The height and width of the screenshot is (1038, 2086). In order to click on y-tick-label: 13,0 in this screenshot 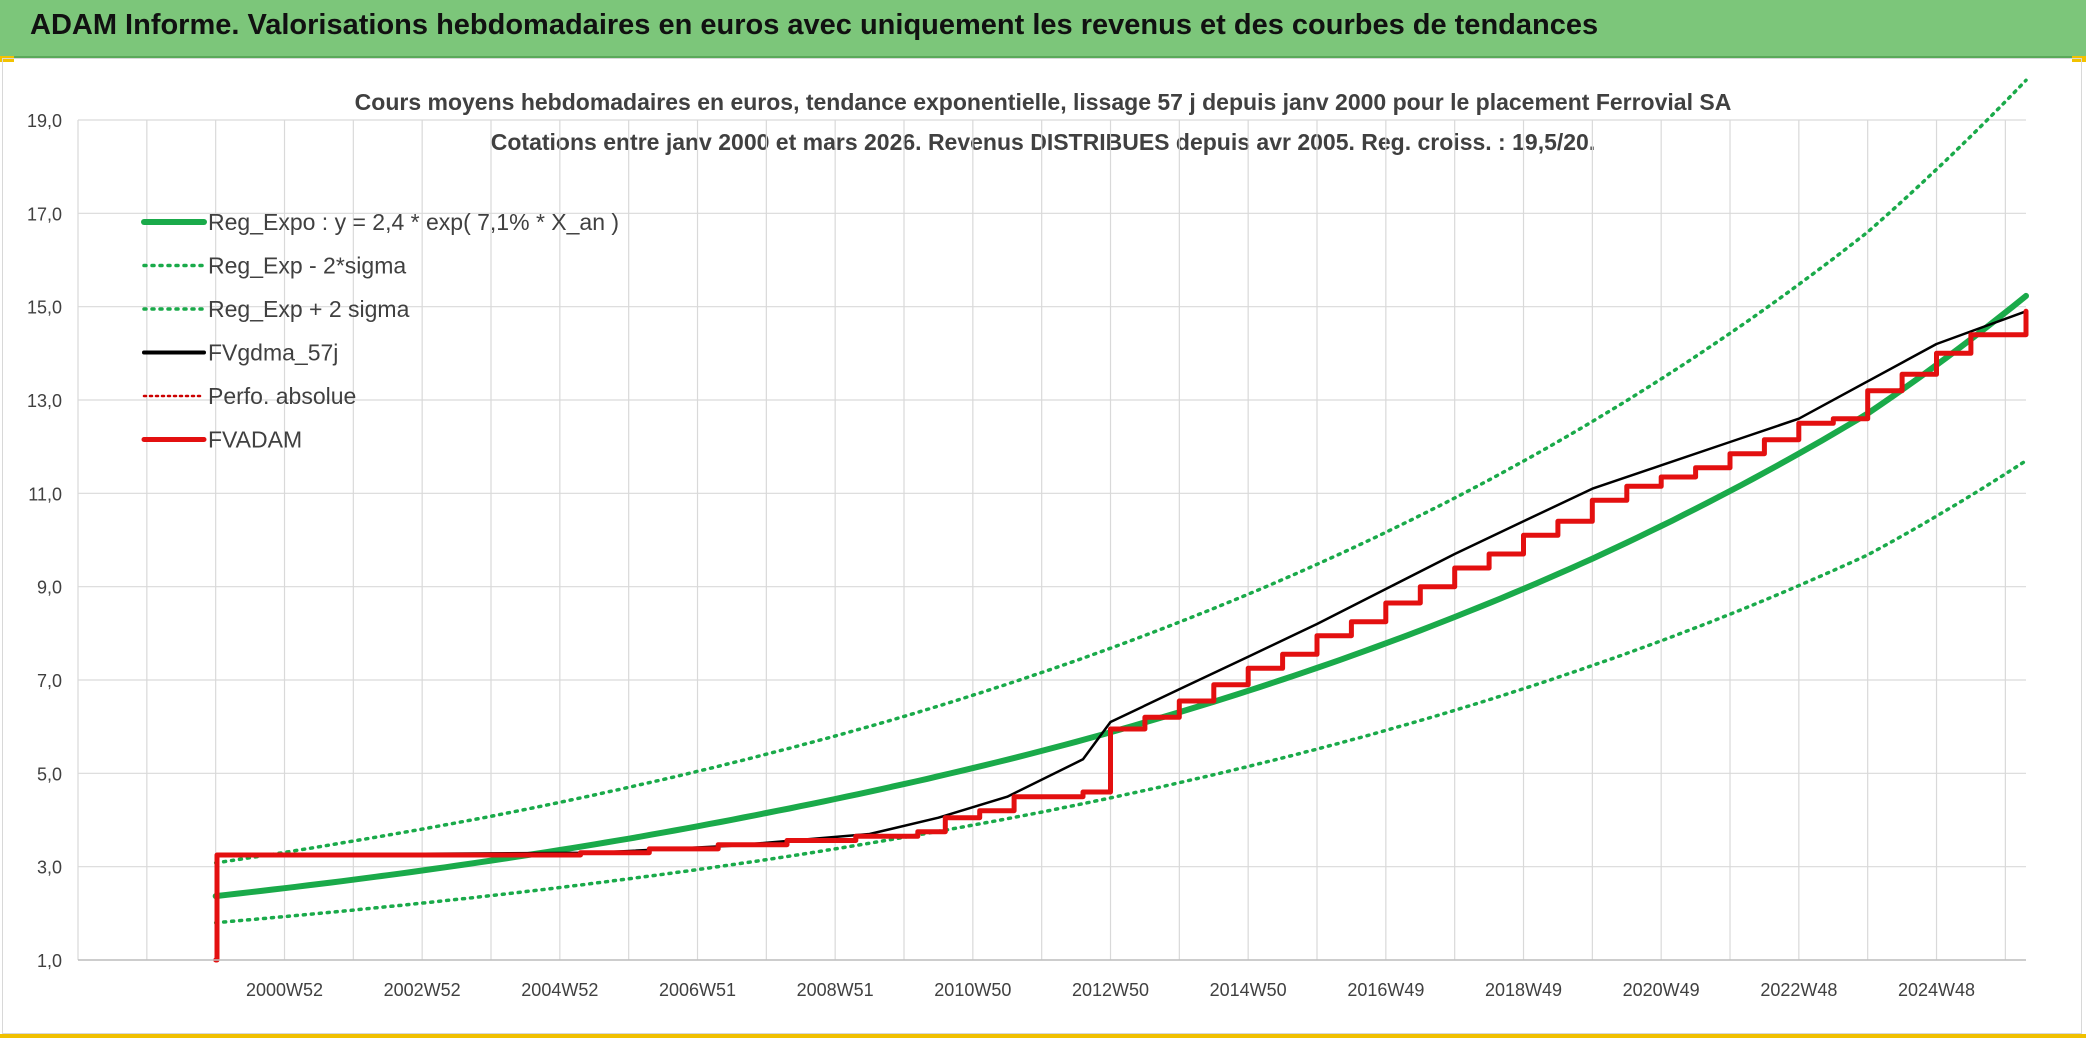, I will do `click(44, 401)`.